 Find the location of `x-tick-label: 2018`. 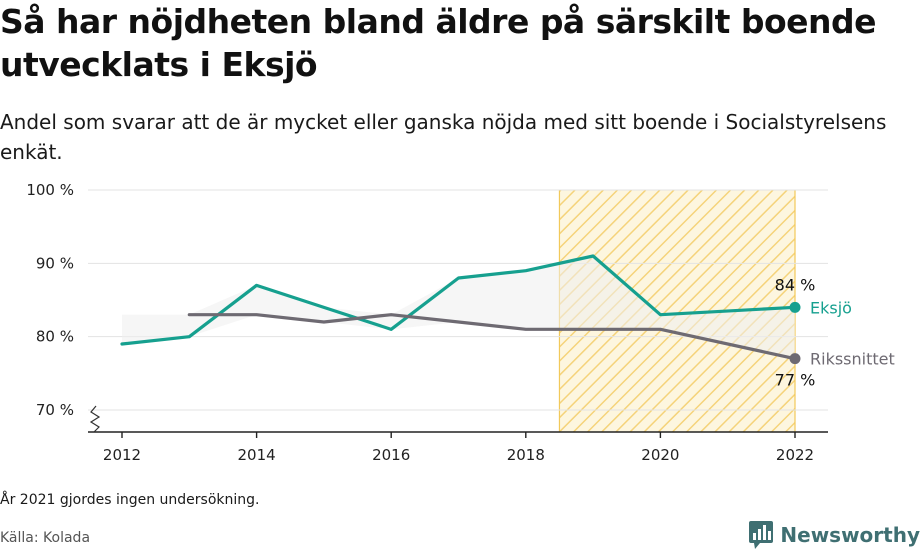

x-tick-label: 2018 is located at coordinates (526, 455).